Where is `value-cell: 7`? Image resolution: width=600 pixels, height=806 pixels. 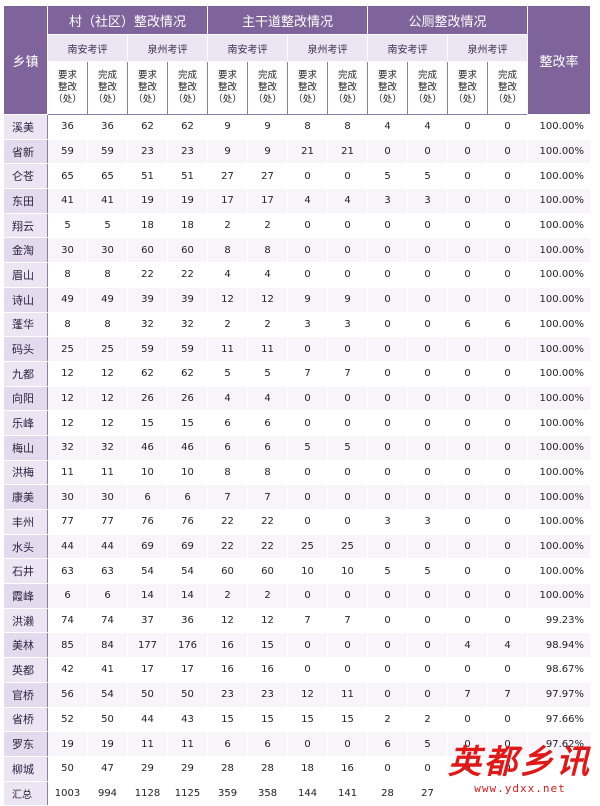 value-cell: 7 is located at coordinates (268, 497).